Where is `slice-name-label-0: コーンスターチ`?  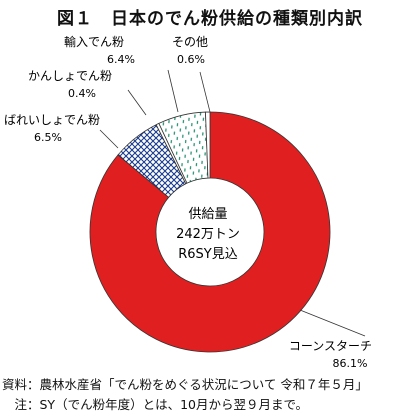 slice-name-label-0: コーンスターチ is located at coordinates (330, 346).